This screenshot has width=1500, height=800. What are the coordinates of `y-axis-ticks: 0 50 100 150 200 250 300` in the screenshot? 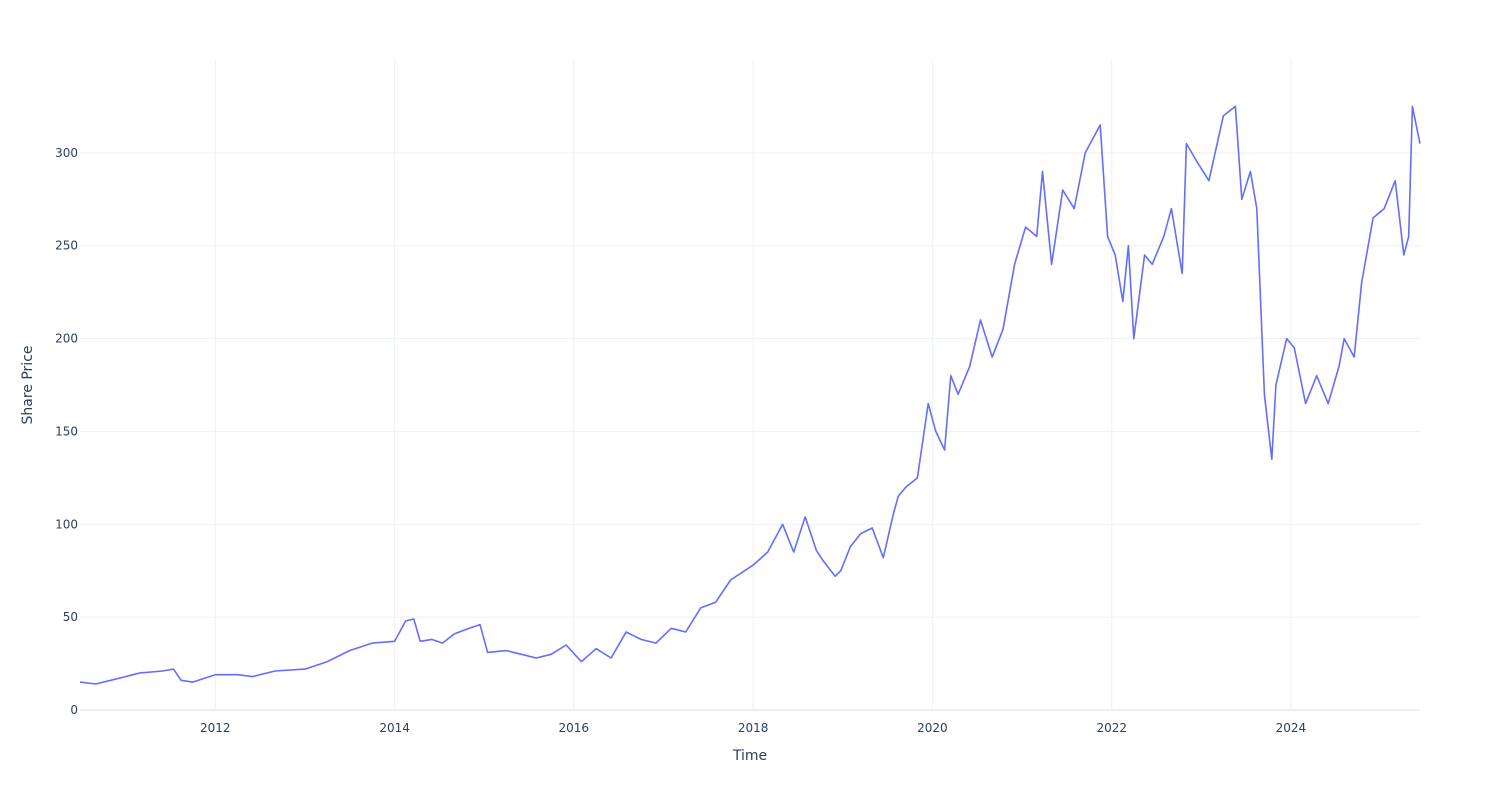 It's located at (66, 431).